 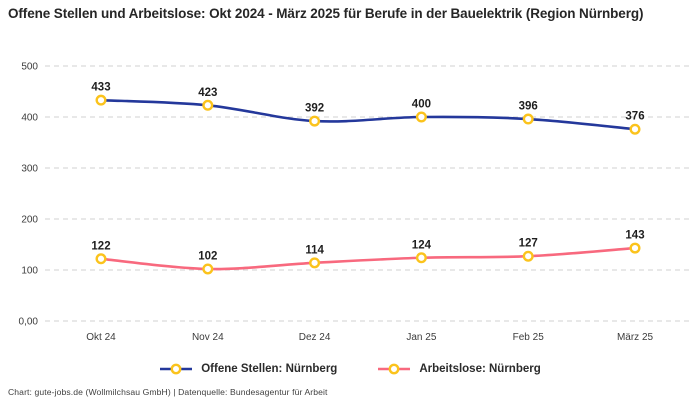 I want to click on data-point-label: 102, so click(x=207, y=256).